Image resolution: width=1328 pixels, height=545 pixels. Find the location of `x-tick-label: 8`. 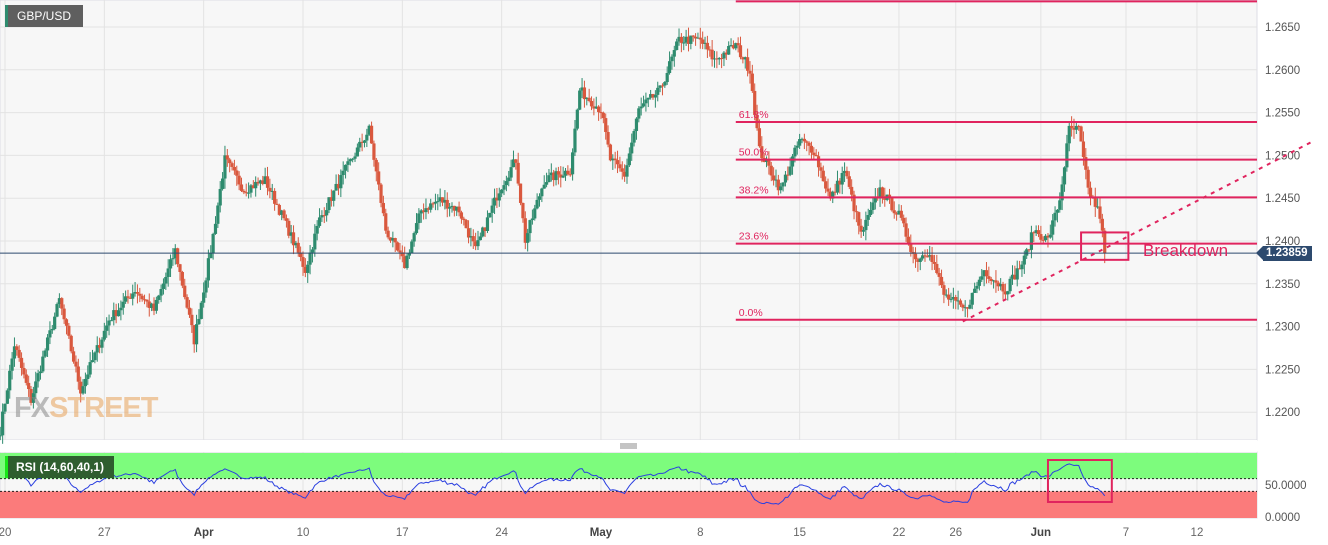

x-tick-label: 8 is located at coordinates (700, 533).